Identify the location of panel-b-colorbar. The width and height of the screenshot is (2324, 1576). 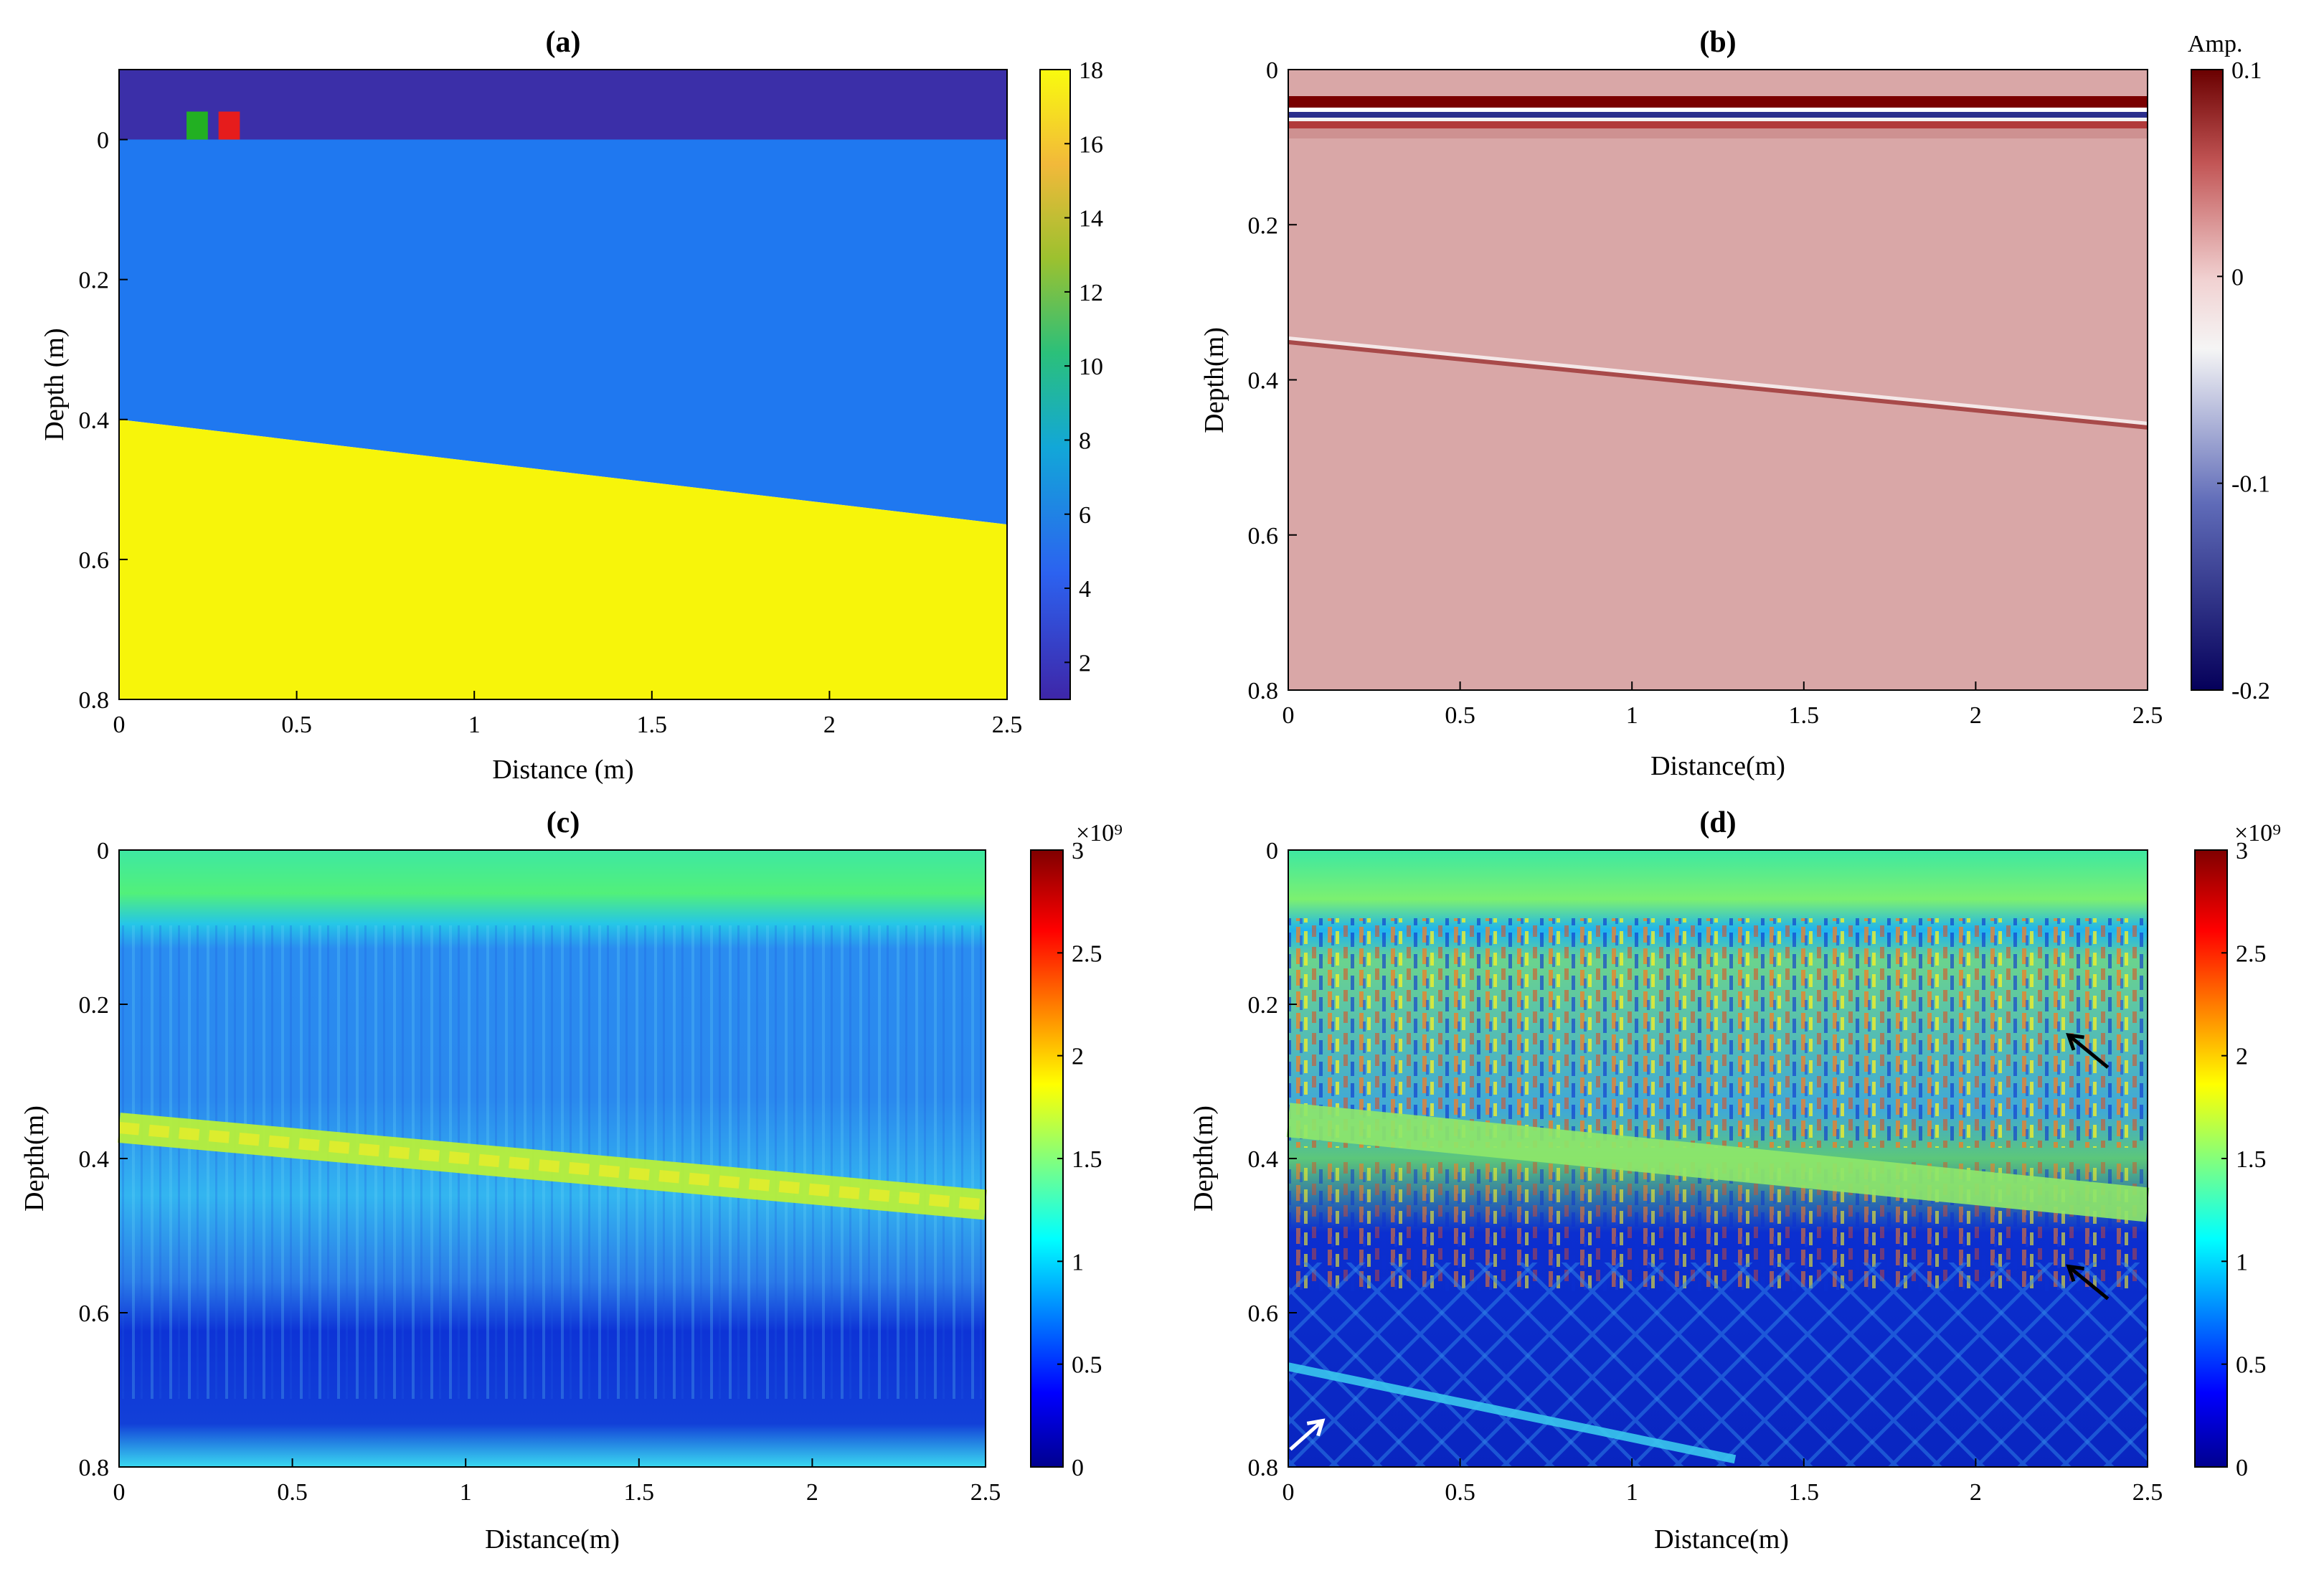
(2207, 380).